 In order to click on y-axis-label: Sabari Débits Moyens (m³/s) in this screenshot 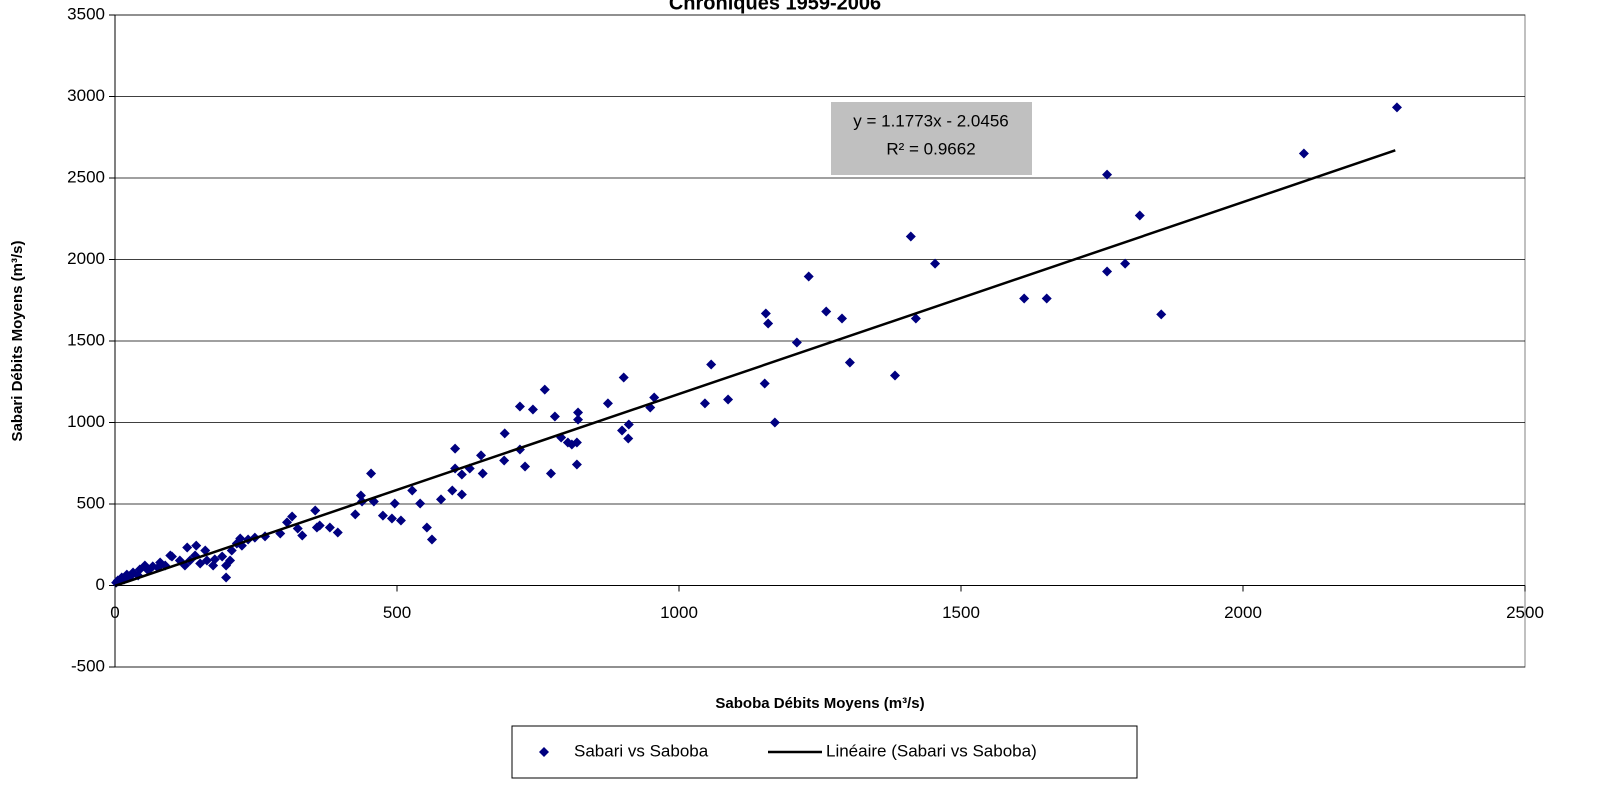, I will do `click(17, 341)`.